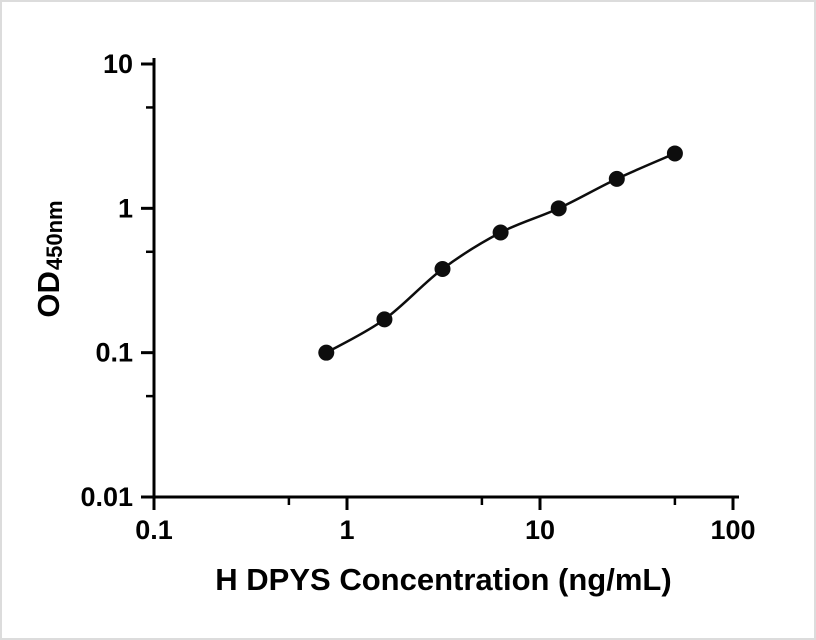 The width and height of the screenshot is (816, 640). I want to click on x-tick-label: 1, so click(346, 530).